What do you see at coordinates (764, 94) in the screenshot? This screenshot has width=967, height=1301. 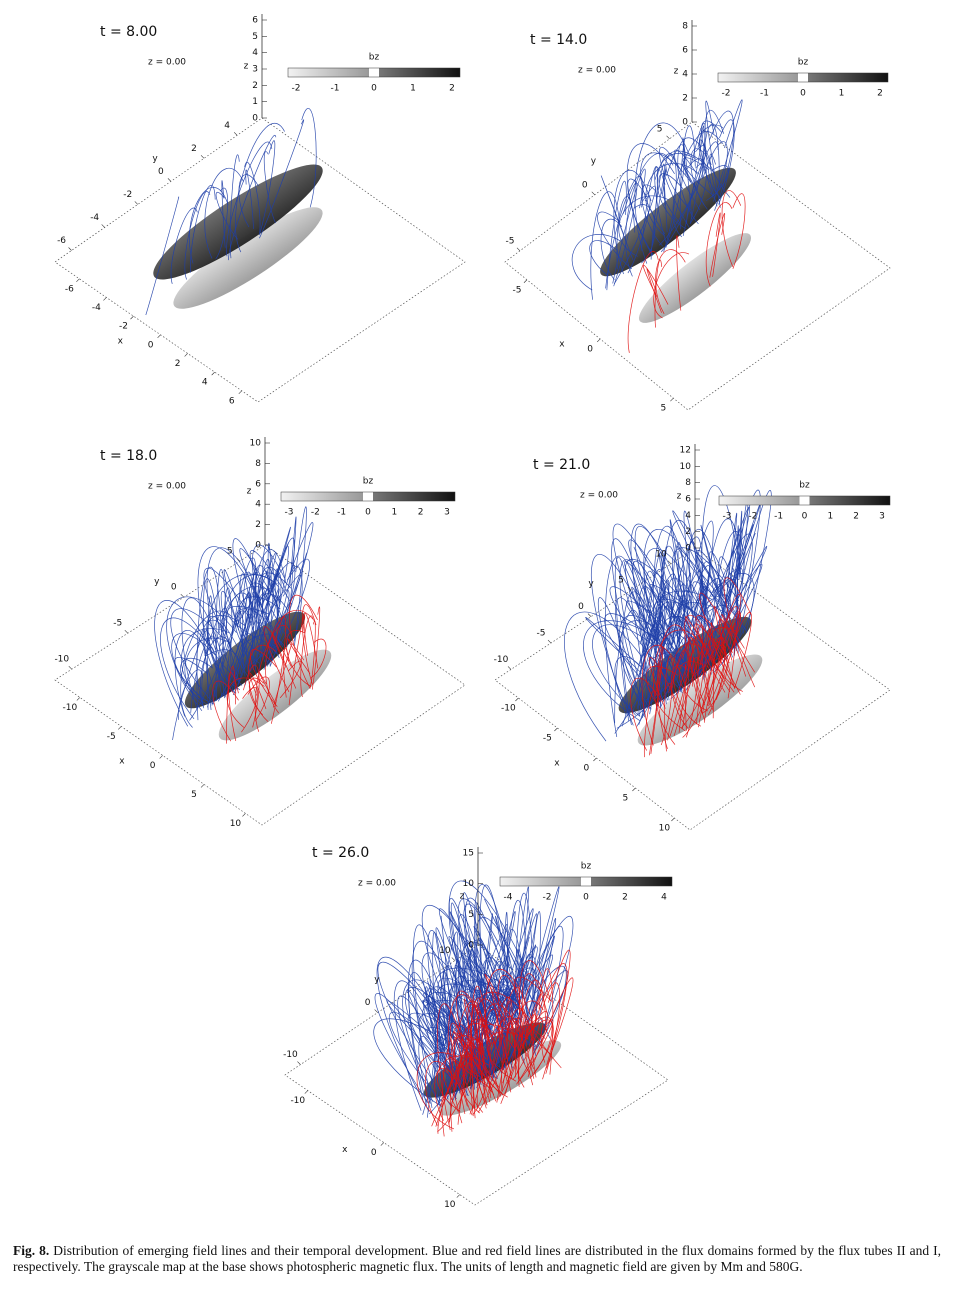 I see `colorbar-tick-label: -1` at bounding box center [764, 94].